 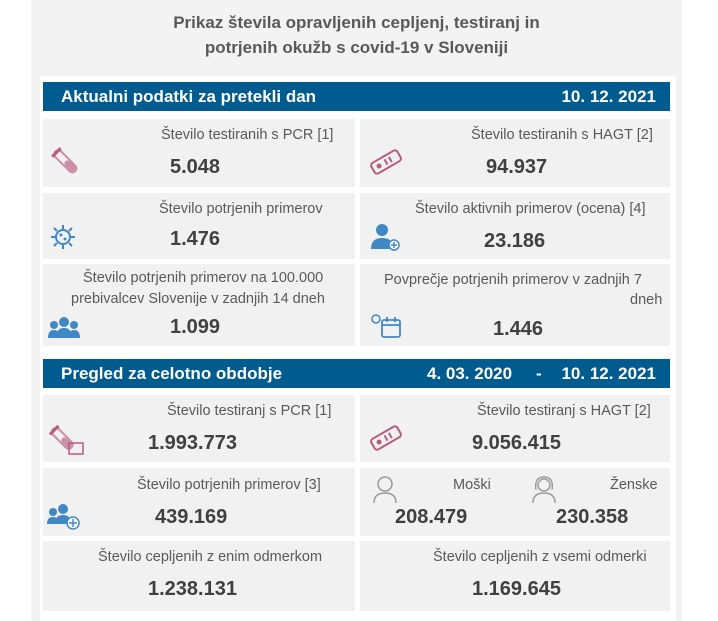 What do you see at coordinates (249, 411) in the screenshot?
I see `overall-pcr-label: Število testiranj s PCR [1]` at bounding box center [249, 411].